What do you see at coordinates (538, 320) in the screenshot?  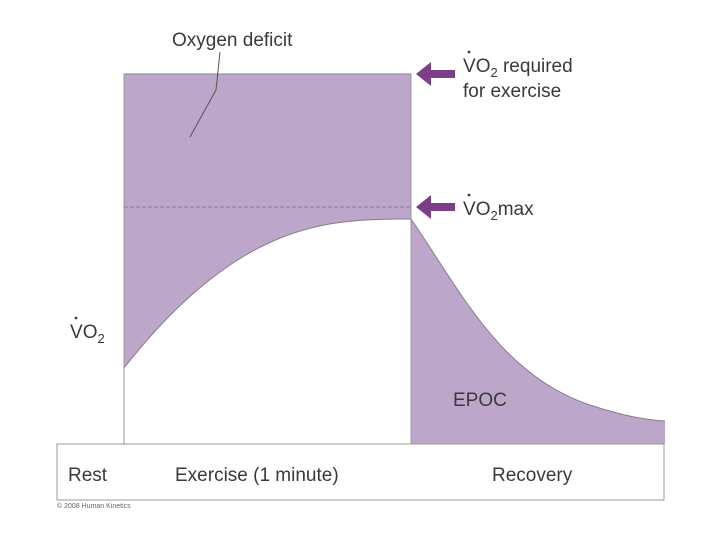 I see `epoc-curve` at bounding box center [538, 320].